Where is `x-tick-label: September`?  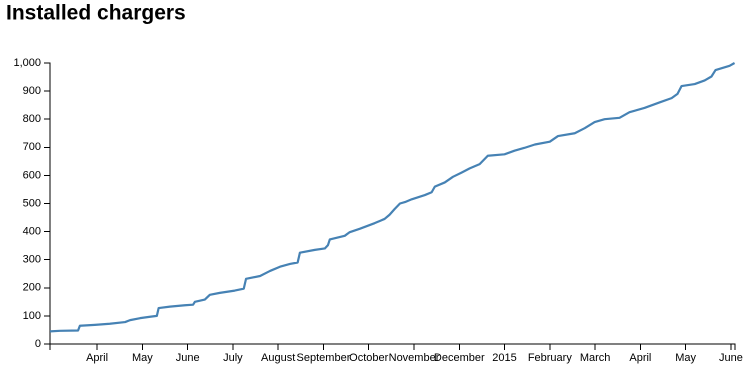 x-tick-label: September is located at coordinates (324, 358).